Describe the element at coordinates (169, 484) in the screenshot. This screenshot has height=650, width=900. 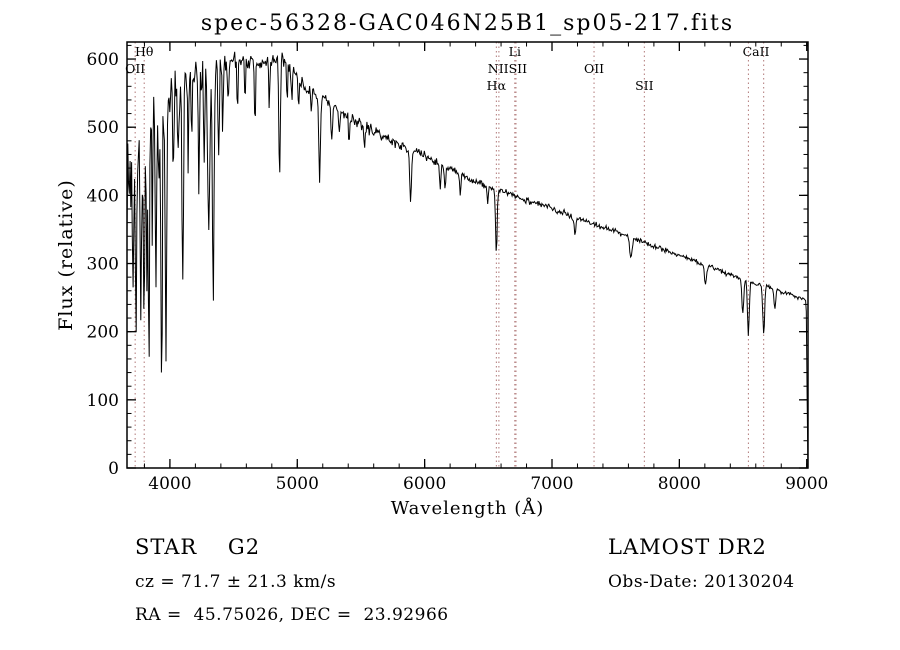
I see `svg-text: 4000` at that location.